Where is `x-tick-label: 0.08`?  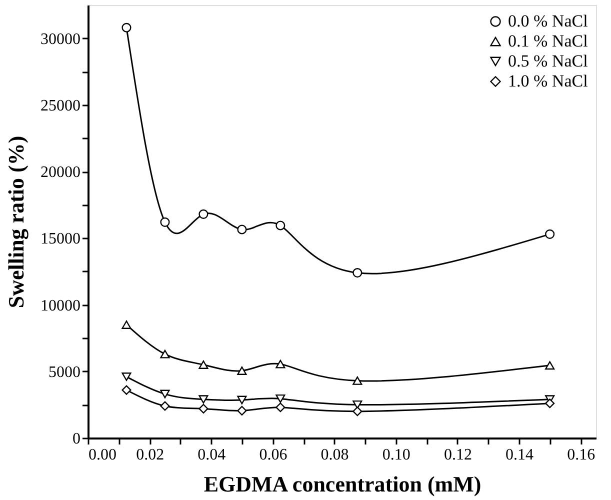 x-tick-label: 0.08 is located at coordinates (334, 455).